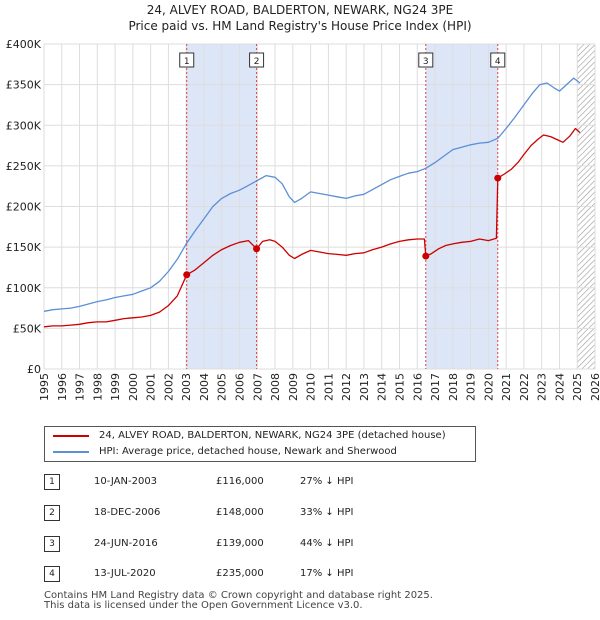 This screenshot has width=600, height=620. Describe the element at coordinates (342, 226) in the screenshot. I see `sale-points` at that location.